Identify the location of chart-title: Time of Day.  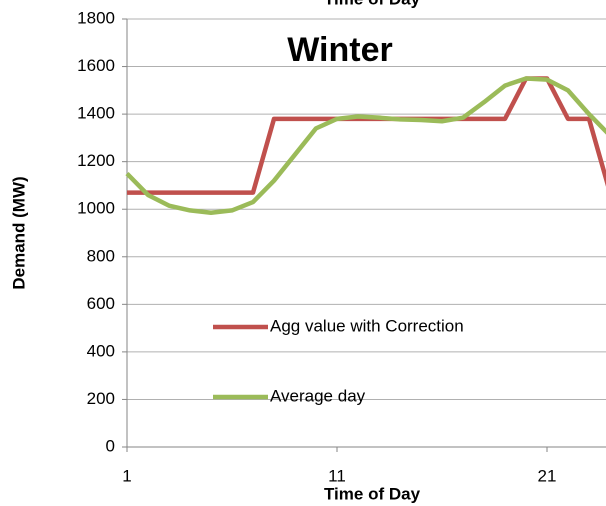
(372, 4).